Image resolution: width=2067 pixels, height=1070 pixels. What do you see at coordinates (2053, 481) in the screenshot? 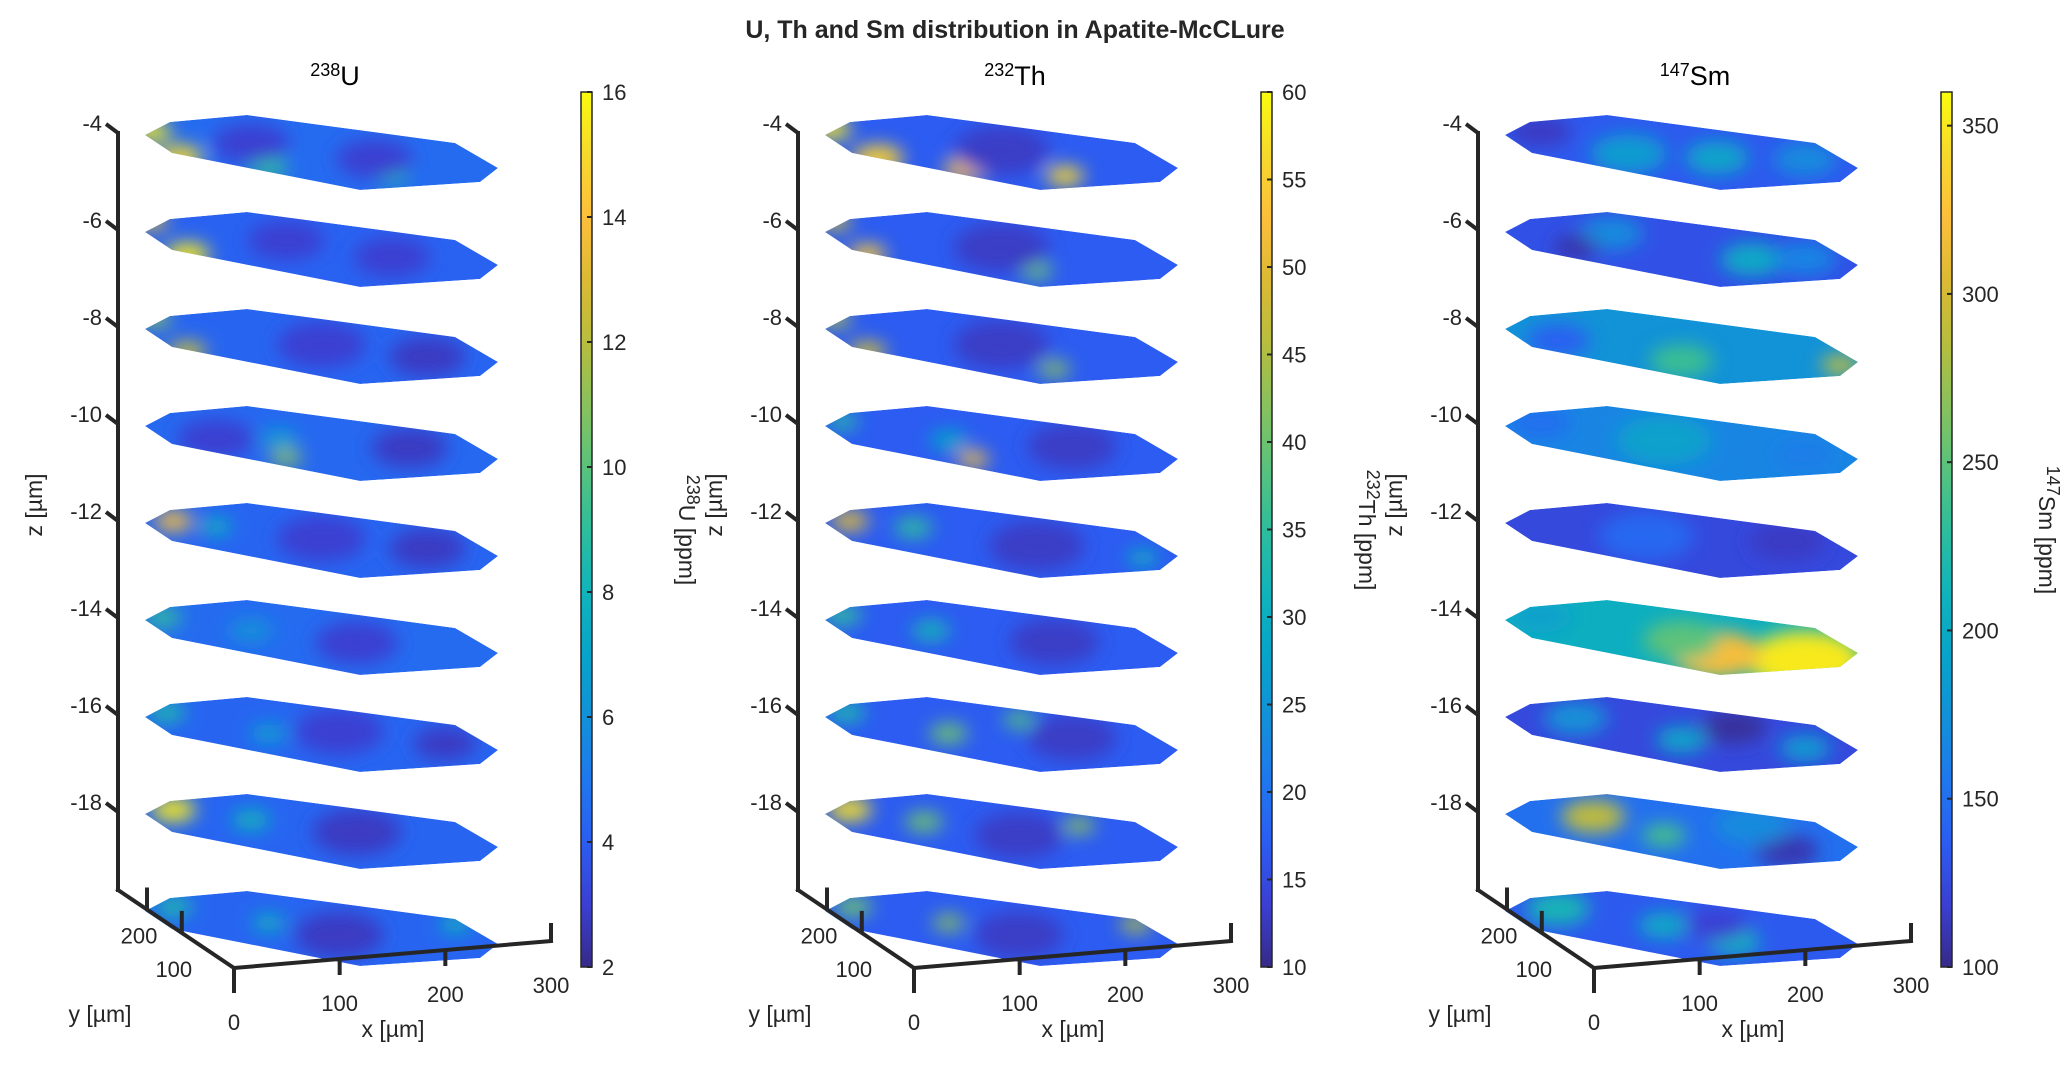
I see `colorbar-label-superscript: 147` at bounding box center [2053, 481].